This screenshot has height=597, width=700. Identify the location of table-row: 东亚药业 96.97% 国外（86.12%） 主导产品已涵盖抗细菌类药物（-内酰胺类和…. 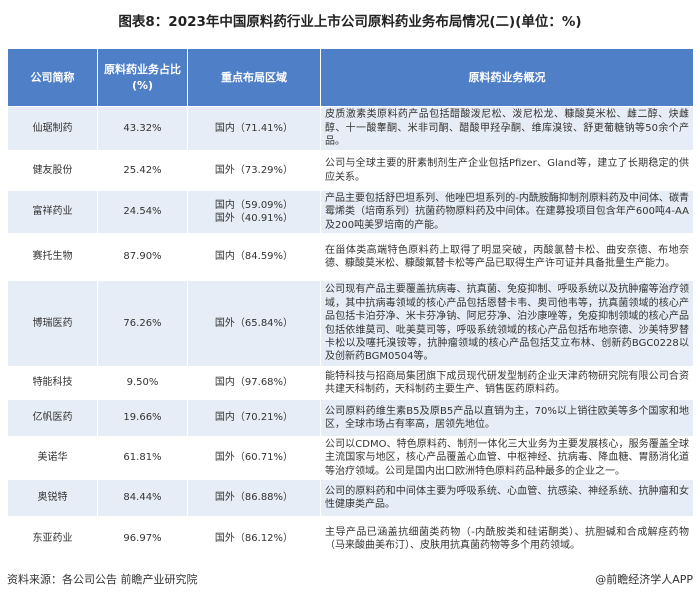
(350, 539).